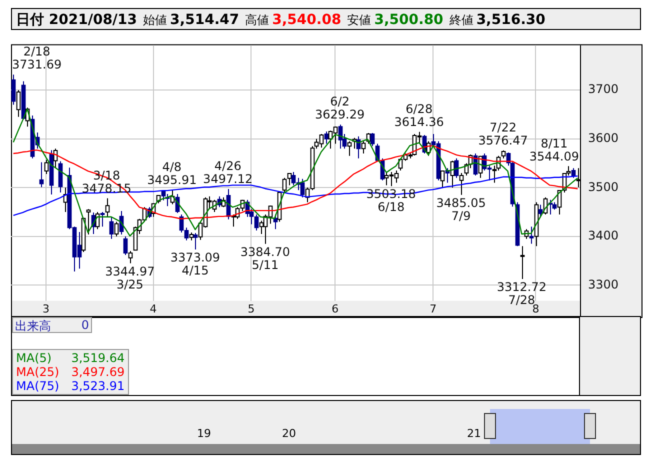 This screenshot has height=470, width=653. I want to click on y-tick-label: 3300, so click(603, 284).